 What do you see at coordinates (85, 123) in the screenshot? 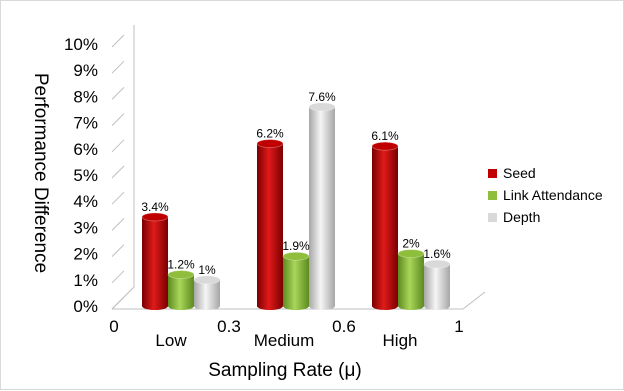
I see `y-tick-label: 7%` at bounding box center [85, 123].